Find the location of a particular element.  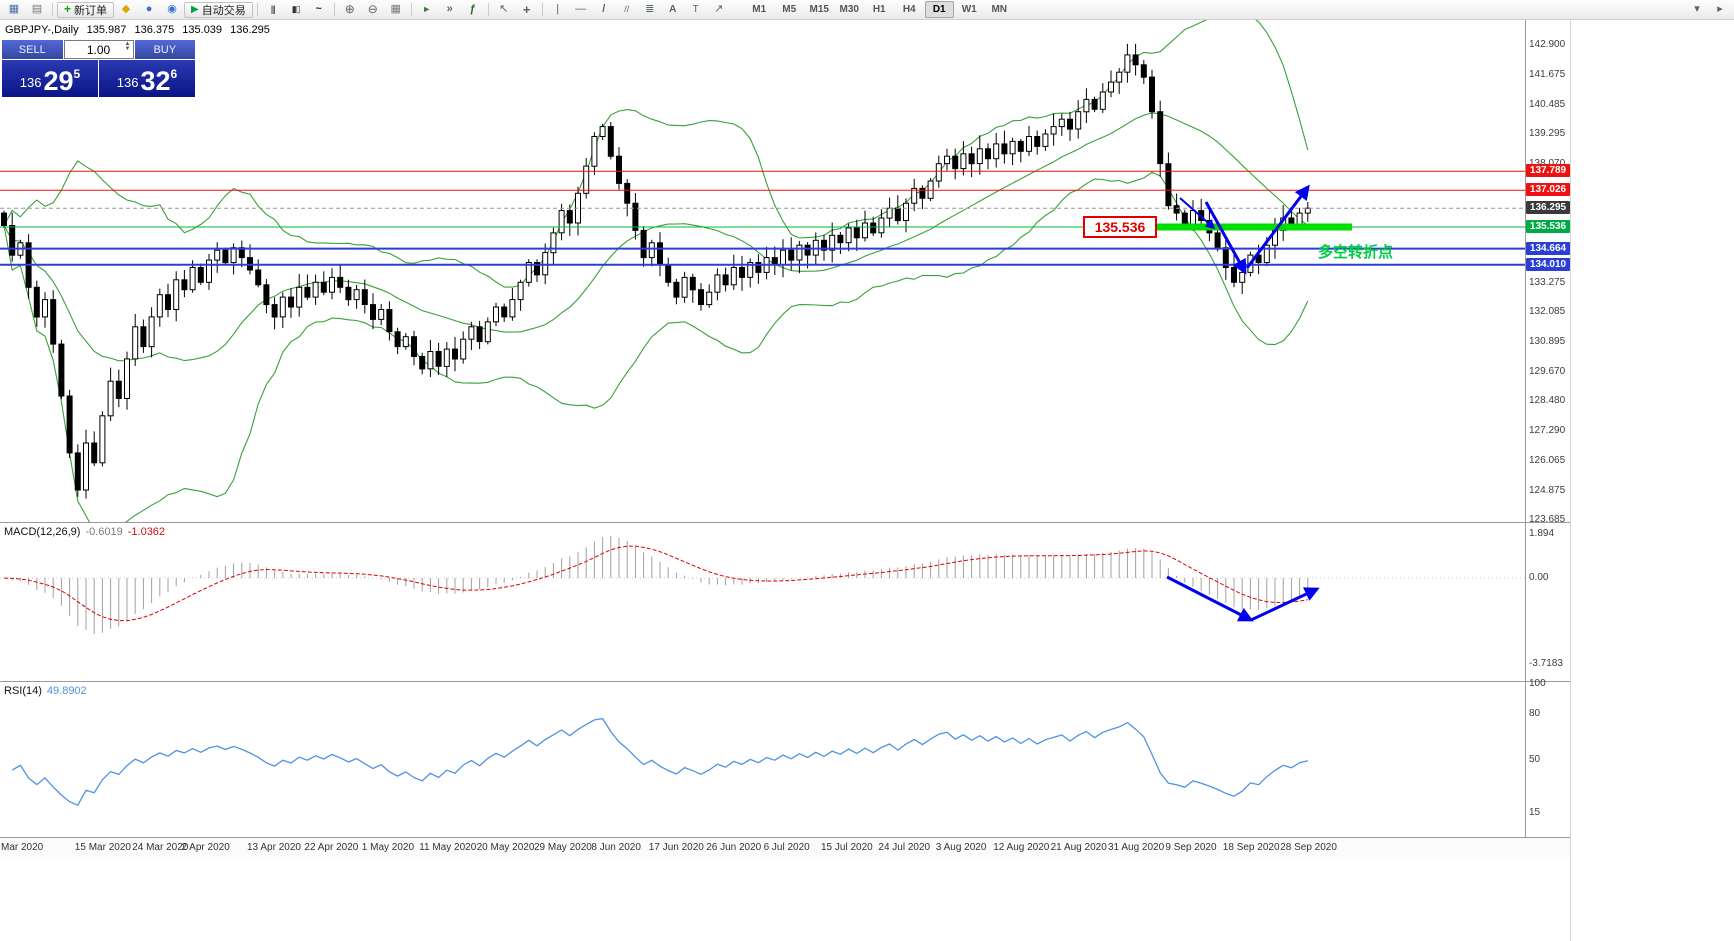

trendline-tool-button is located at coordinates (604, 10).